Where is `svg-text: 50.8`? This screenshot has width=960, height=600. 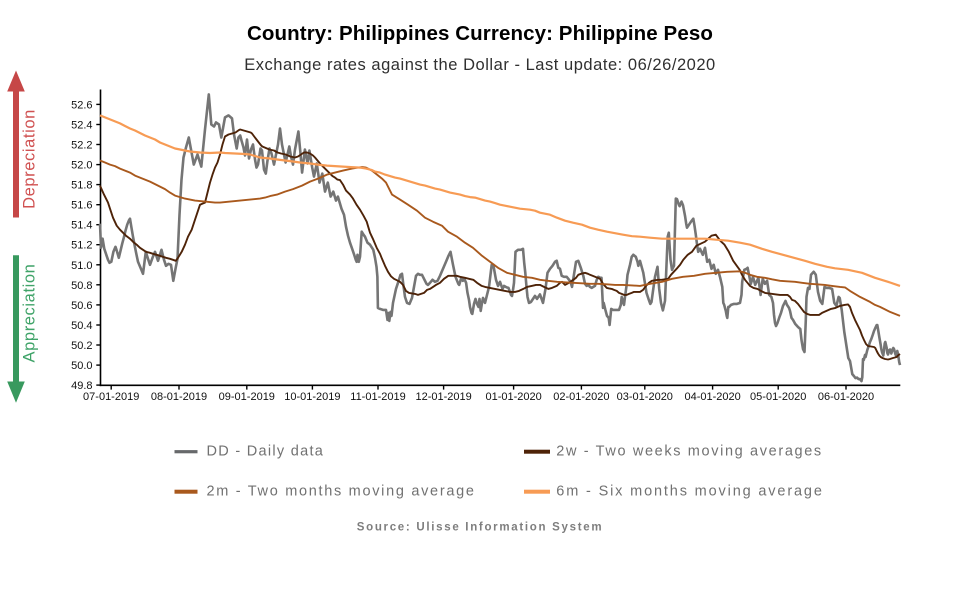
svg-text: 50.8 is located at coordinates (81, 286).